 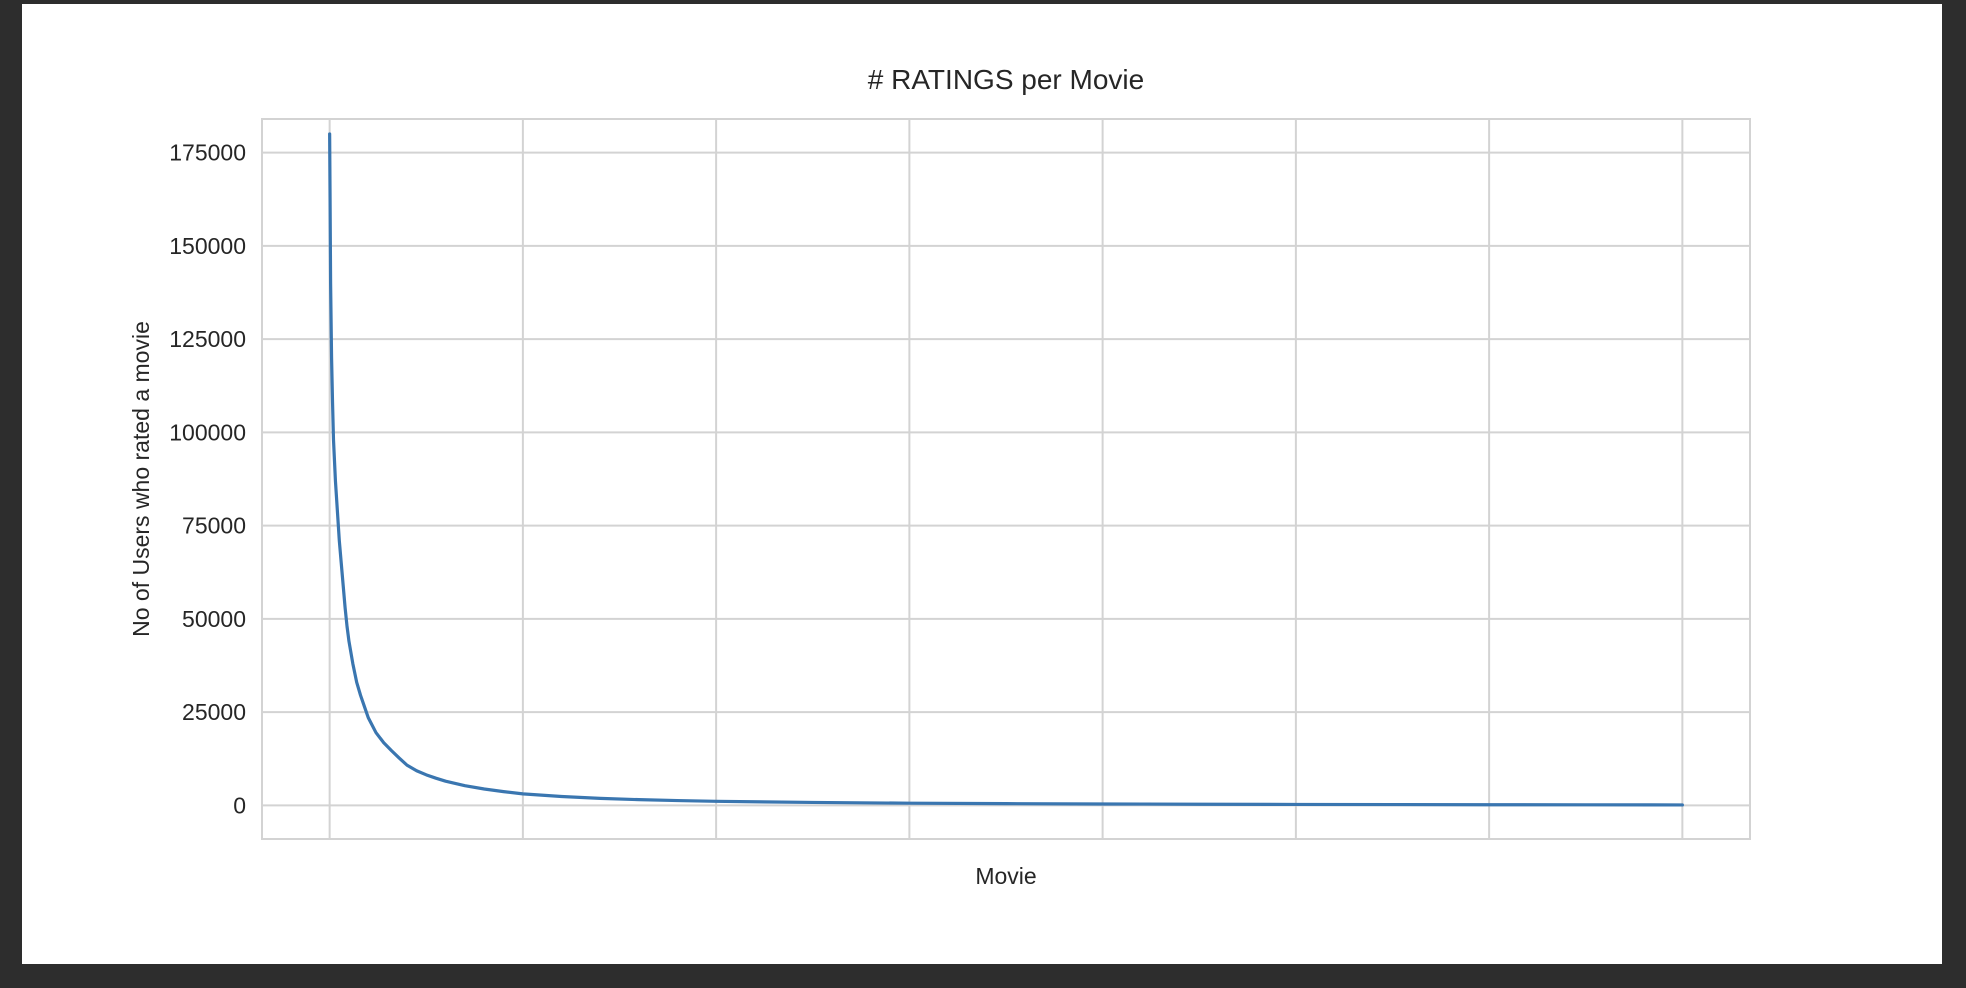 What do you see at coordinates (207, 479) in the screenshot?
I see `y-tick-labels: 0 25000 50000 75000 100000 125000 150000 175000` at bounding box center [207, 479].